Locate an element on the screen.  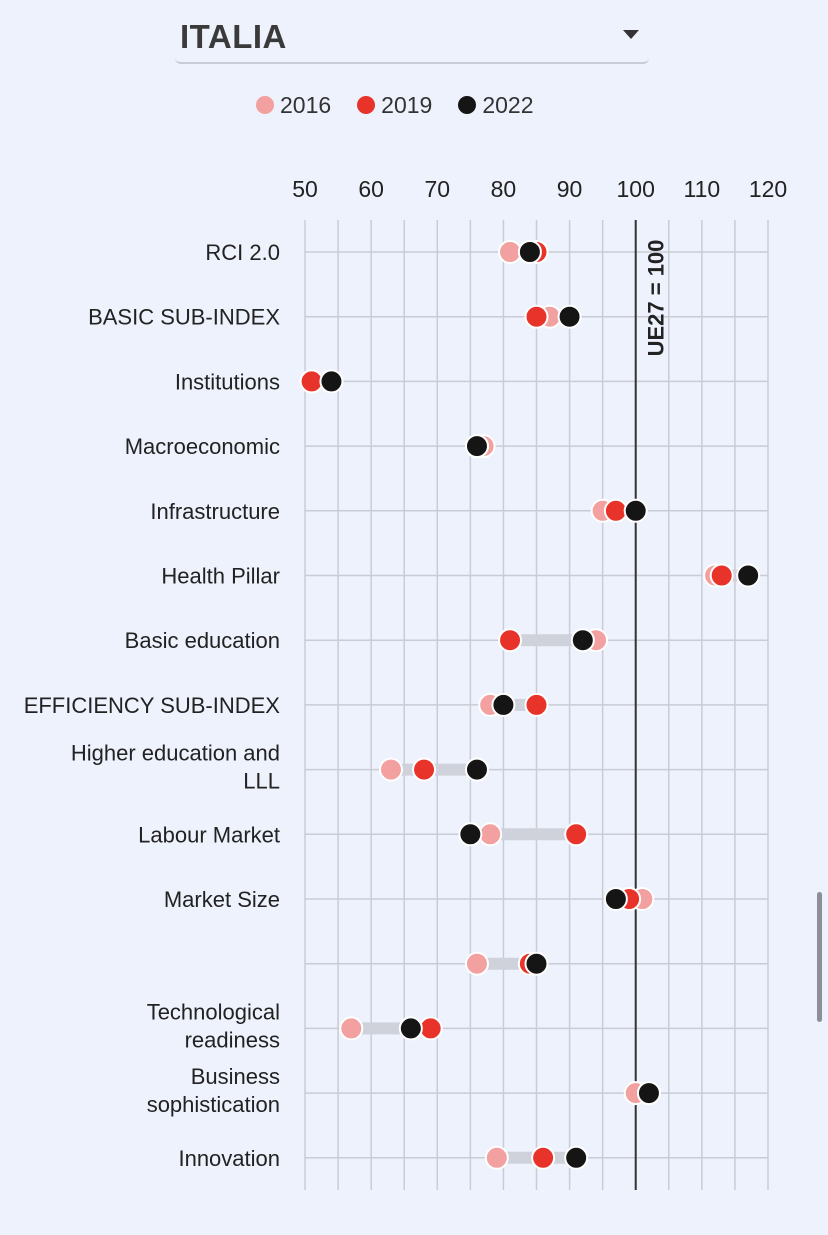
legend-label-2022: 2022 is located at coordinates (508, 104).